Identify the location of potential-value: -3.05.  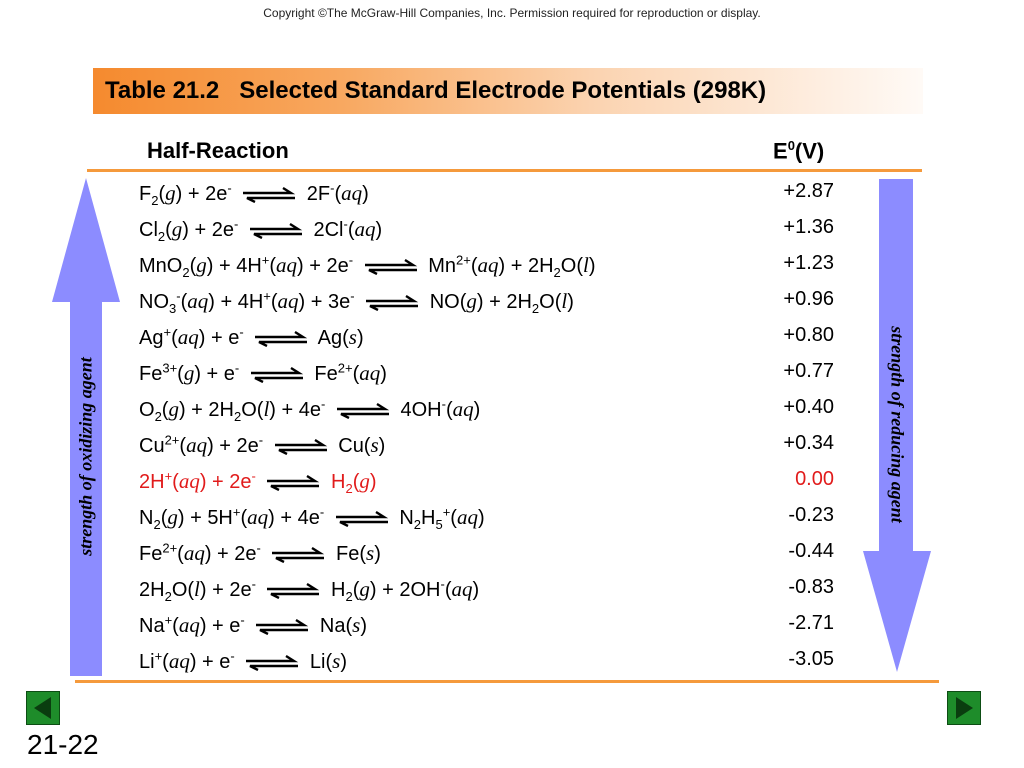
(811, 659).